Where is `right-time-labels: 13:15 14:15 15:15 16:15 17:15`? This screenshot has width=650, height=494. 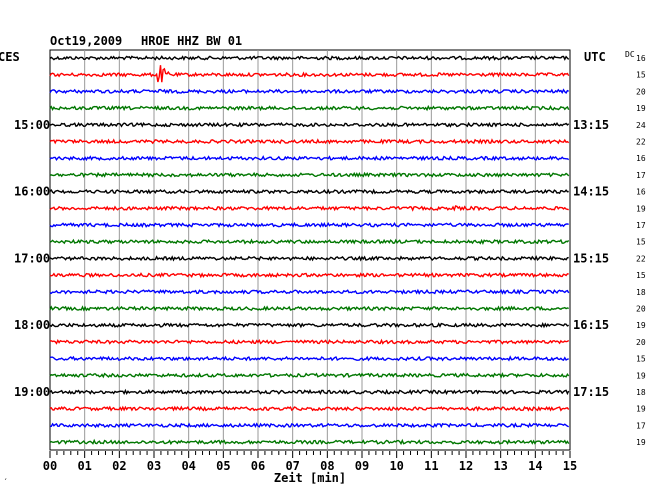 right-time-labels: 13:15 14:15 15:15 16:15 17:15 is located at coordinates (591, 258).